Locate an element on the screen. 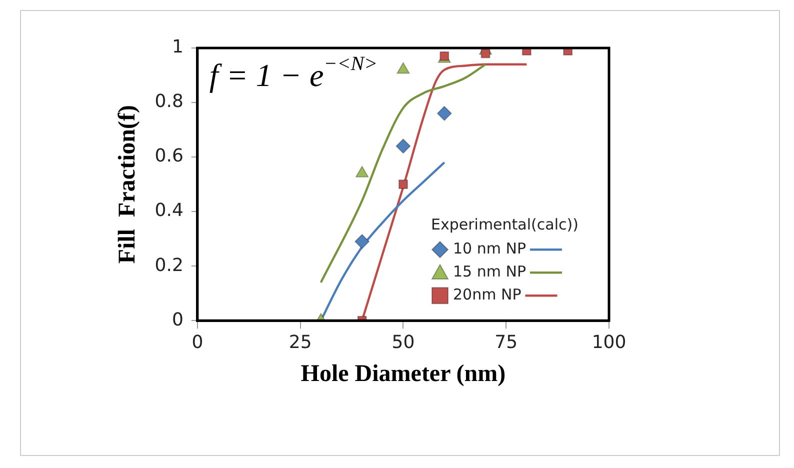 This screenshot has width=794, height=468. y-tick-label: 0.2 is located at coordinates (169, 265).